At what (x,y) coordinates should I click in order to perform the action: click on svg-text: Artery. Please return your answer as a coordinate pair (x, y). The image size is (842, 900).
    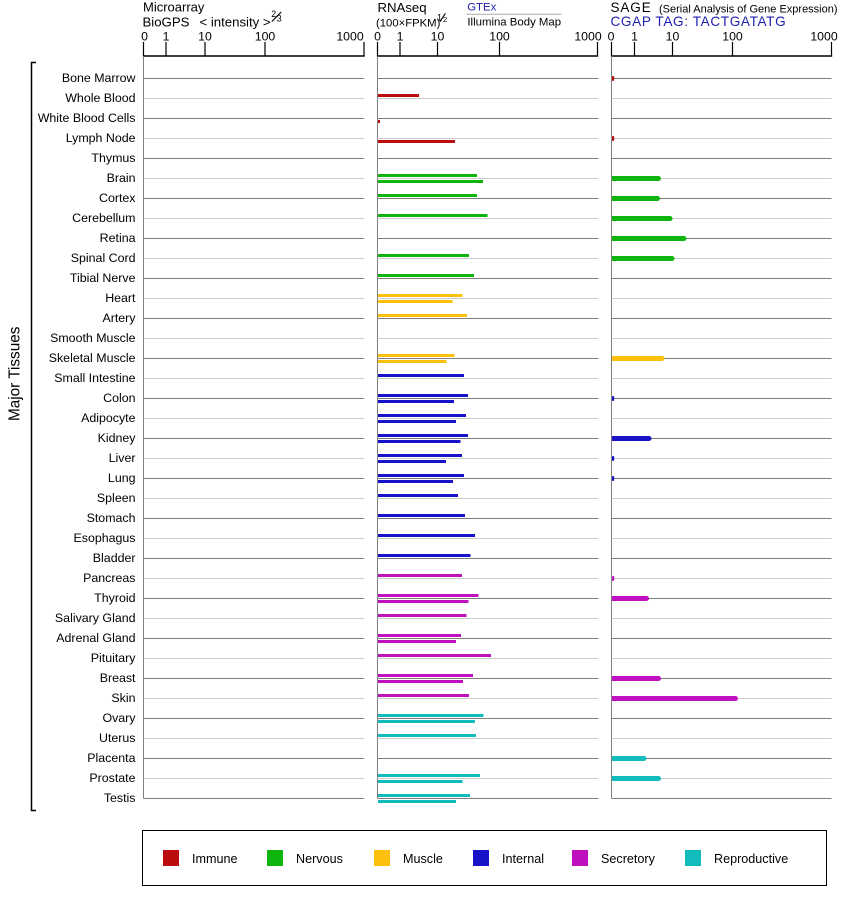
    Looking at the image, I should click on (119, 318).